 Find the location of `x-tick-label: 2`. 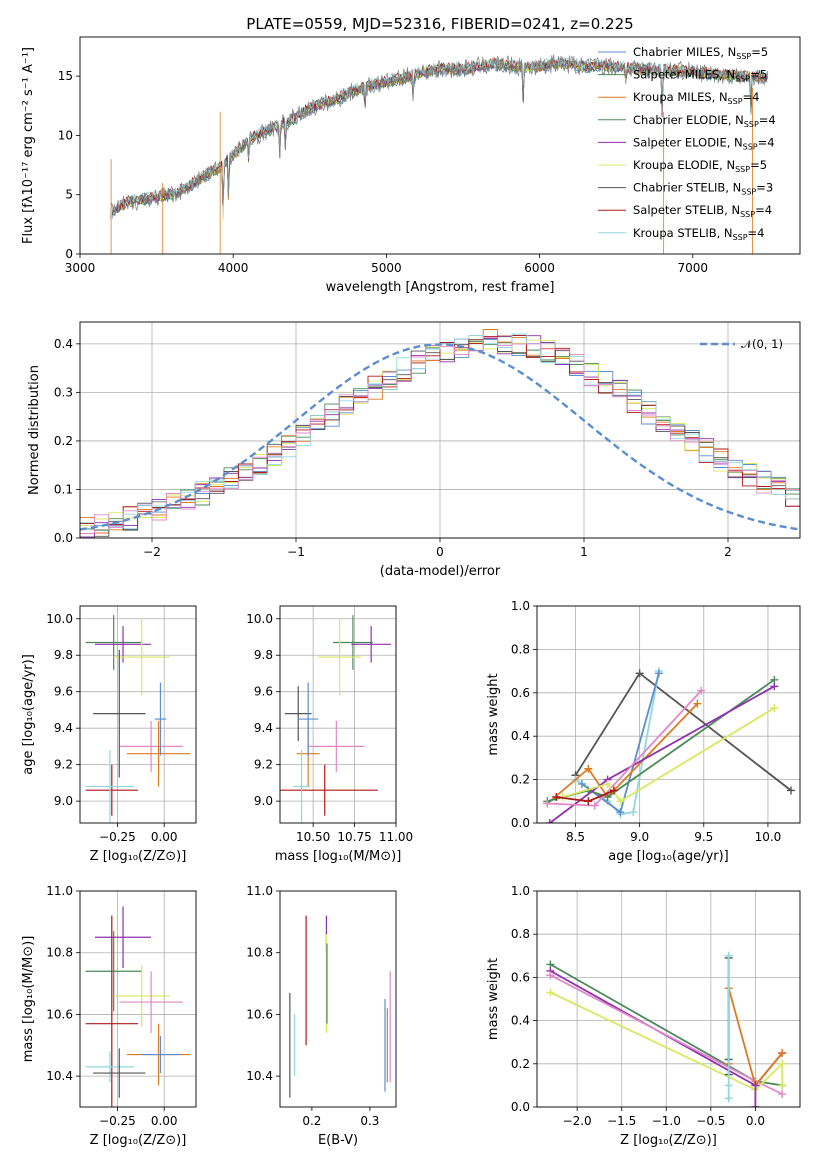

x-tick-label: 2 is located at coordinates (728, 552).